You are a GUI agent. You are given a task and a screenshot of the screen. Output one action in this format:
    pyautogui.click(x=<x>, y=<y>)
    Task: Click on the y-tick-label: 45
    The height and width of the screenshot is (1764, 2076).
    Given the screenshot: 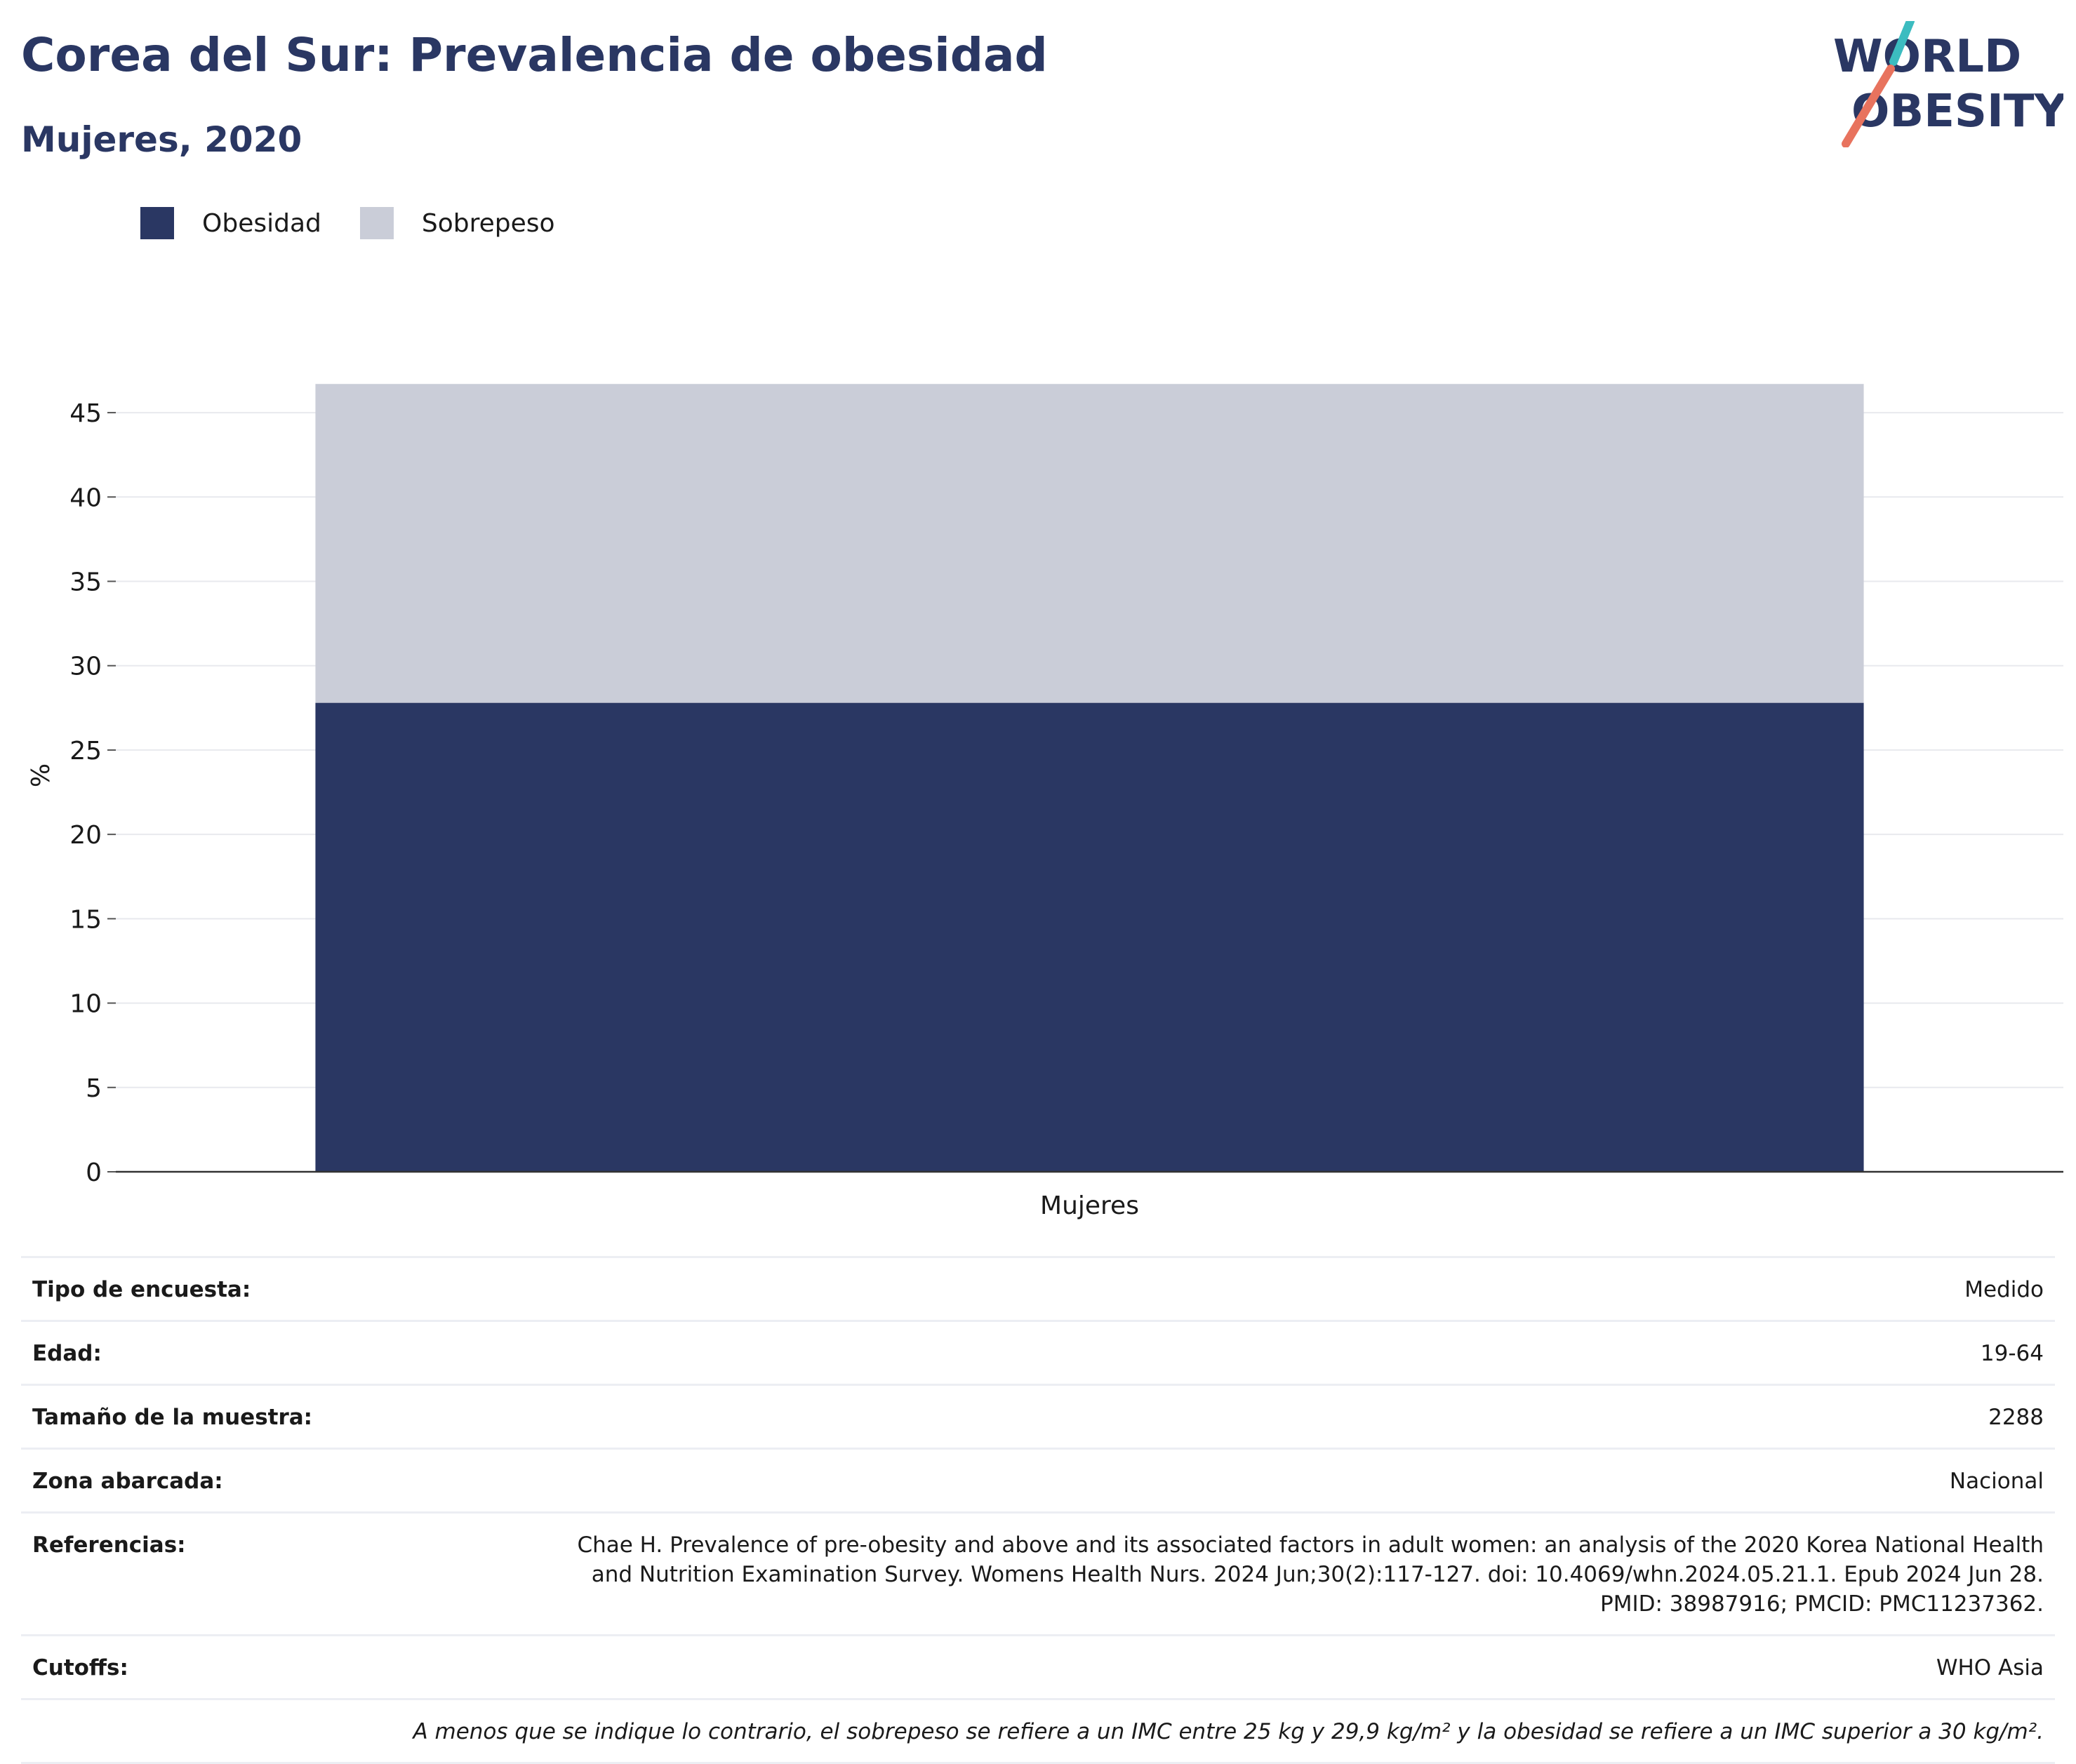 What is the action you would take?
    pyautogui.click(x=85, y=413)
    